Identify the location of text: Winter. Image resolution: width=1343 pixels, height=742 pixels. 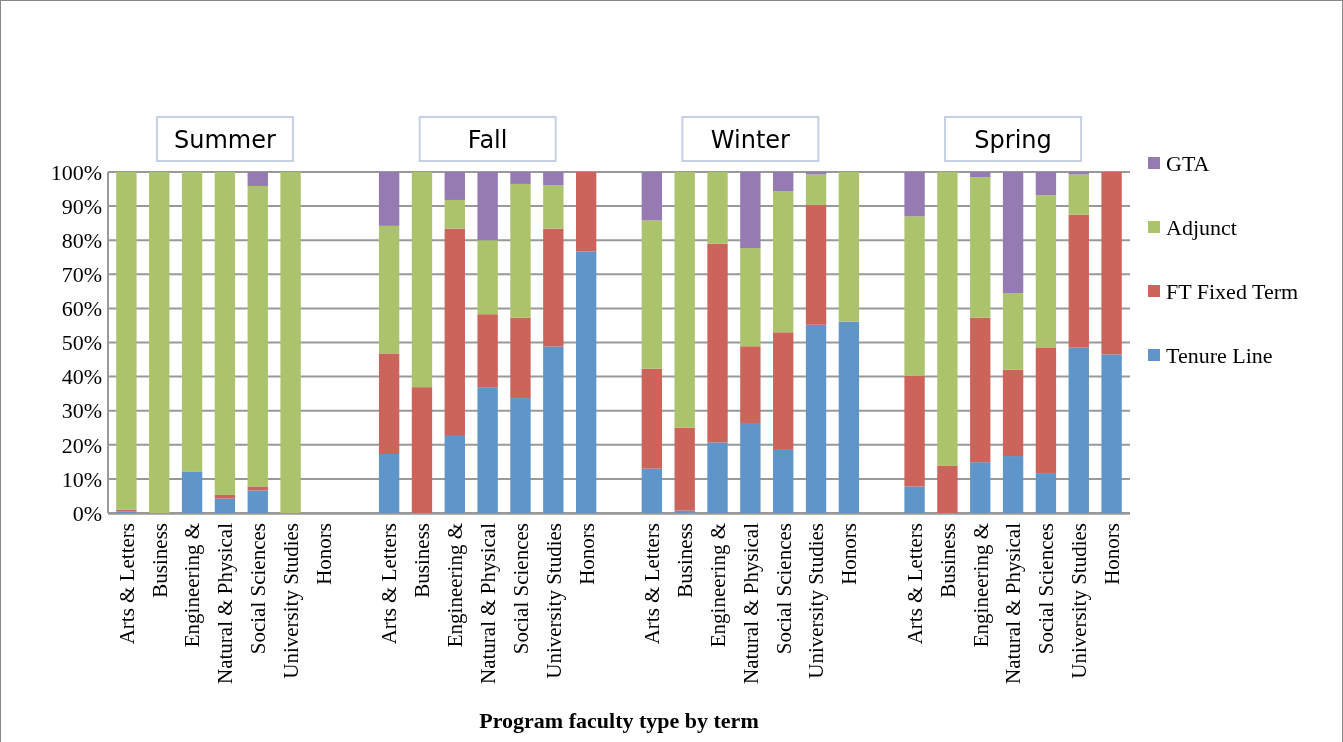
(750, 140).